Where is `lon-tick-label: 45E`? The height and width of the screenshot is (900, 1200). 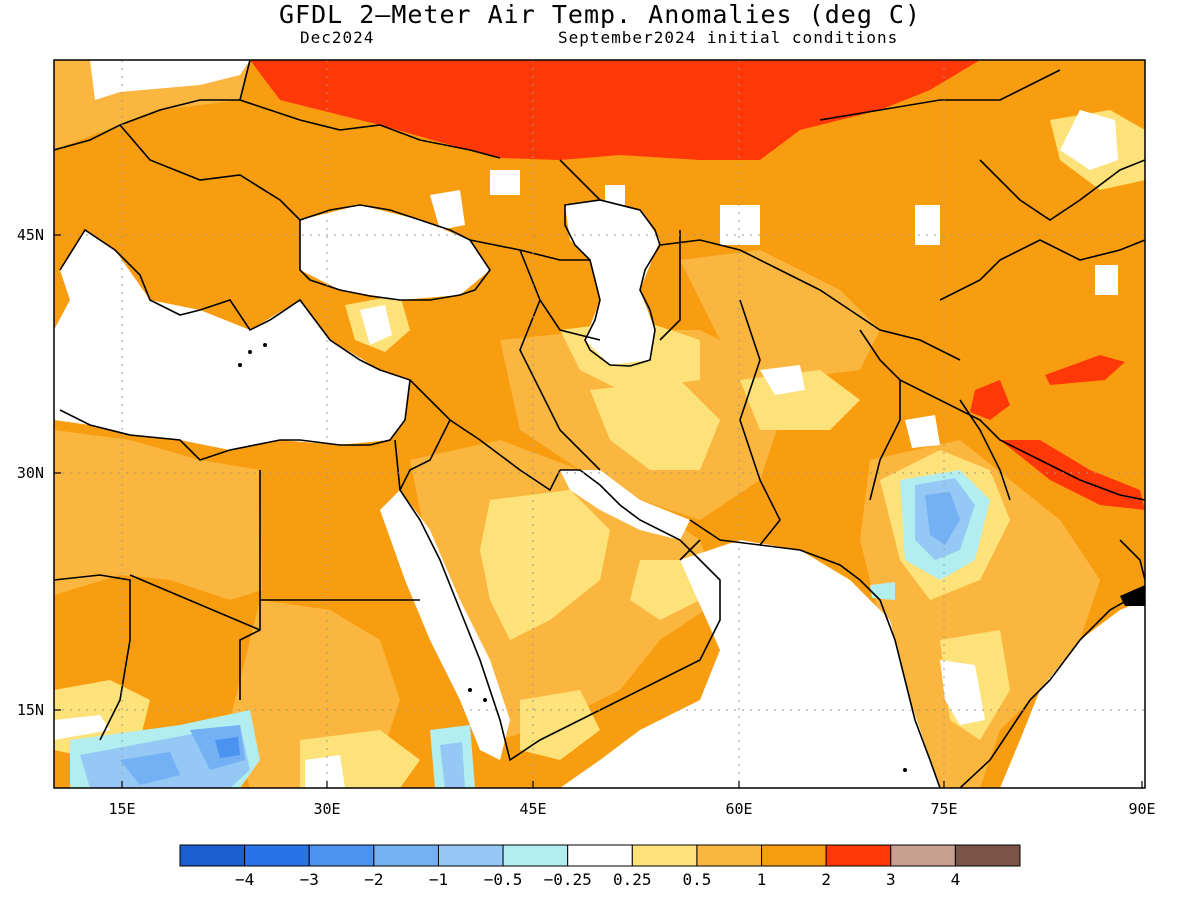
lon-tick-label: 45E is located at coordinates (532, 809).